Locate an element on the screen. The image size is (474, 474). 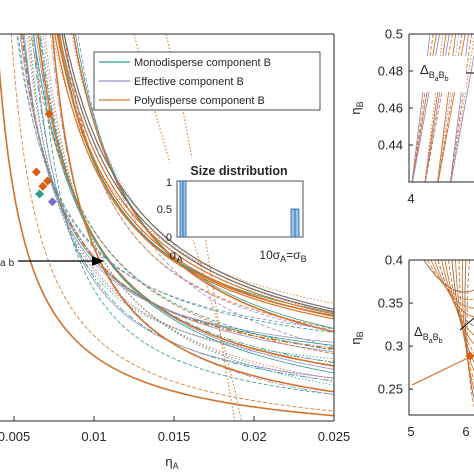
bottom-right-panel: 0.25 0.3 0.35 0.4 5 6 ηB ΔBaBb is located at coordinates (411, 346).